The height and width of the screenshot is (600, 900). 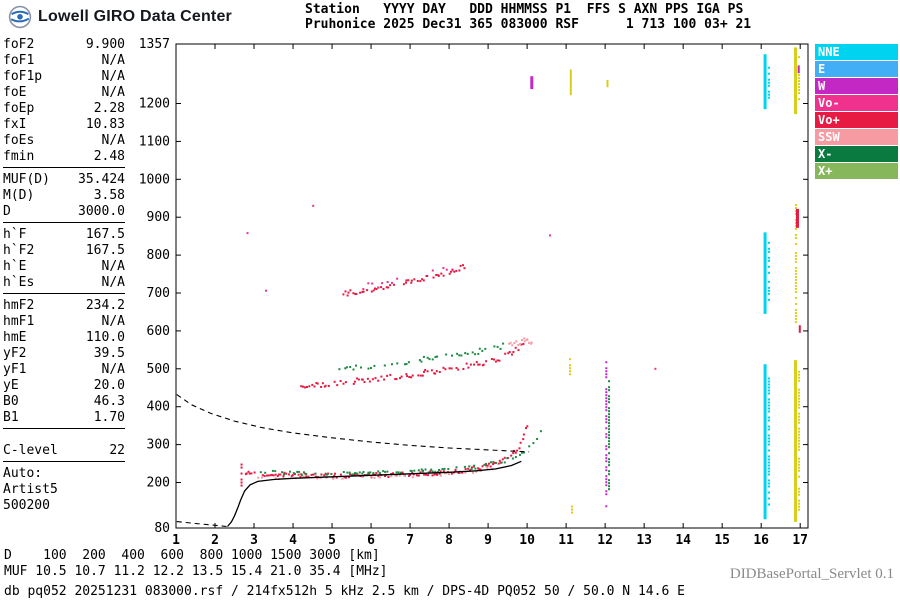 What do you see at coordinates (64, 322) in the screenshot?
I see `param-row-hmf1: hmF1 N/A` at bounding box center [64, 322].